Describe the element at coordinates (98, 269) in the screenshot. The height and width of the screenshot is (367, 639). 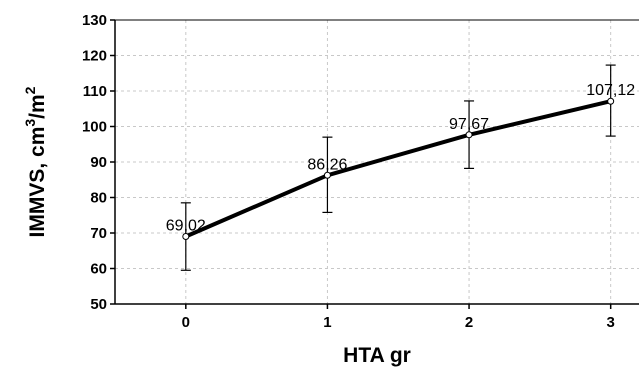
I see `y-tick-label: 60` at that location.